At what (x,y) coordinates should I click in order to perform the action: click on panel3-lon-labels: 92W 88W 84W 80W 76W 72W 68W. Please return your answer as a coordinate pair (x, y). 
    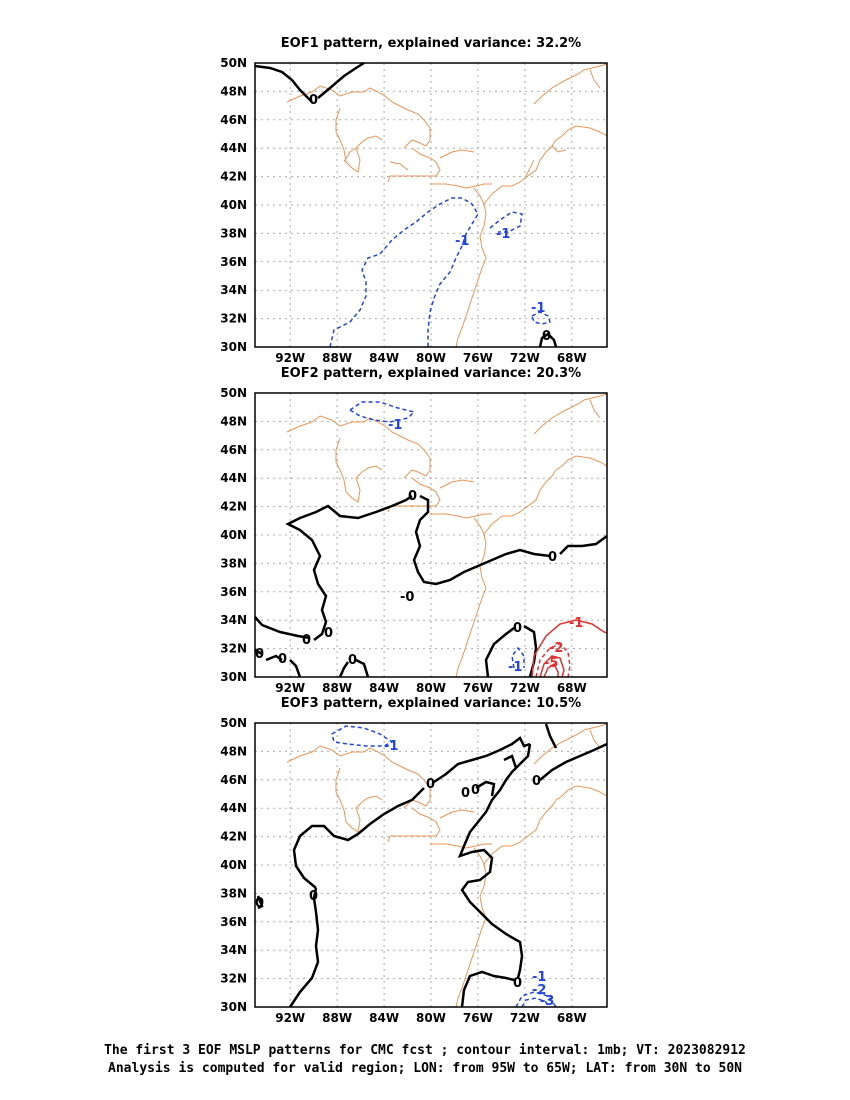
    Looking at the image, I should click on (431, 1018).